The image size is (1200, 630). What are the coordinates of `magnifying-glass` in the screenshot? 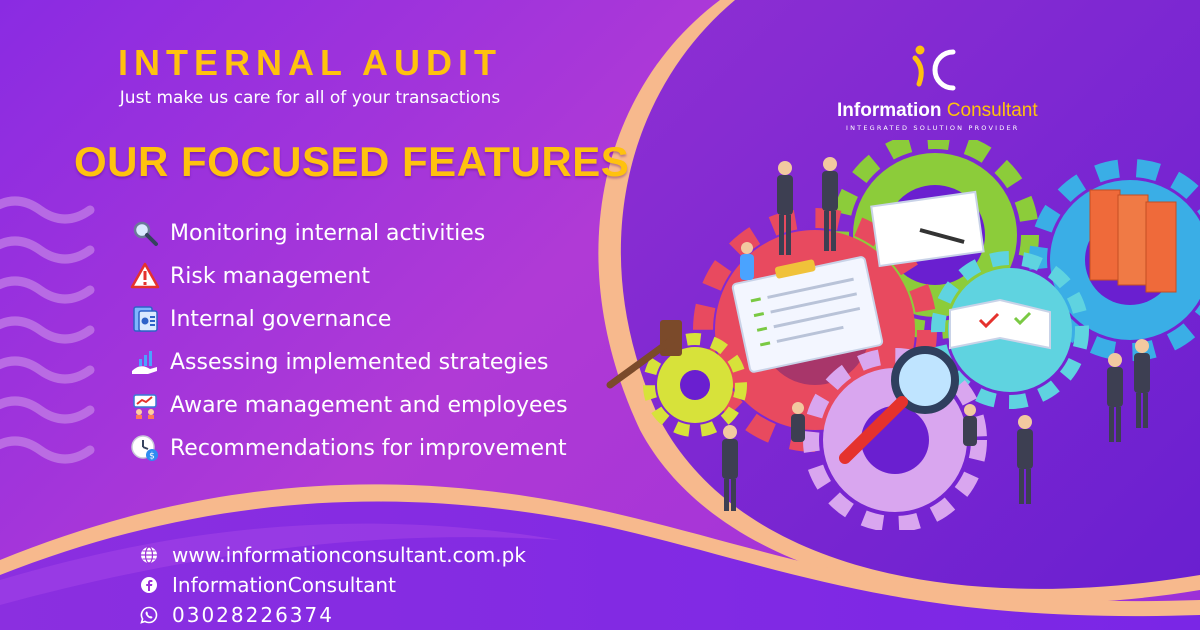 It's located at (899, 405).